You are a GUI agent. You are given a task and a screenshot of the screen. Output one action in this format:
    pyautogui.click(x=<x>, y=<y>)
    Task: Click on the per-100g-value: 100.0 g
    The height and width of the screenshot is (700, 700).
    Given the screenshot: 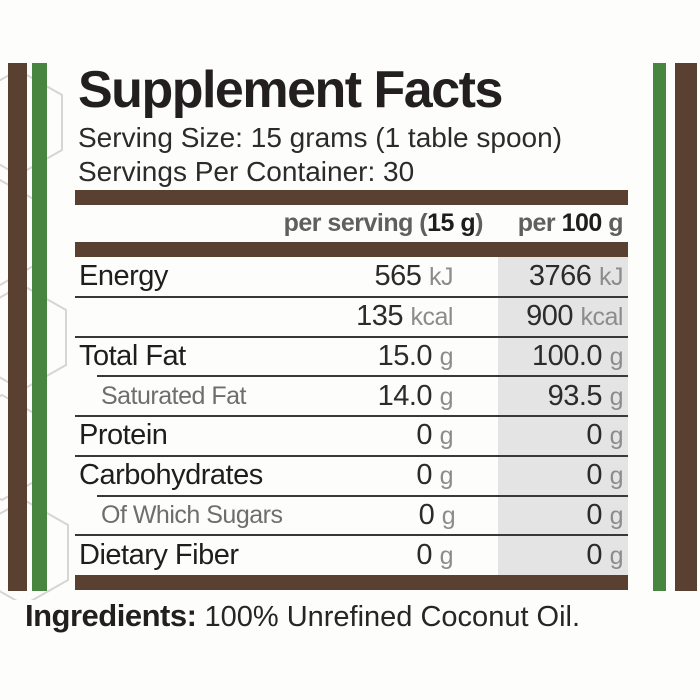 What is the action you would take?
    pyautogui.click(x=543, y=356)
    